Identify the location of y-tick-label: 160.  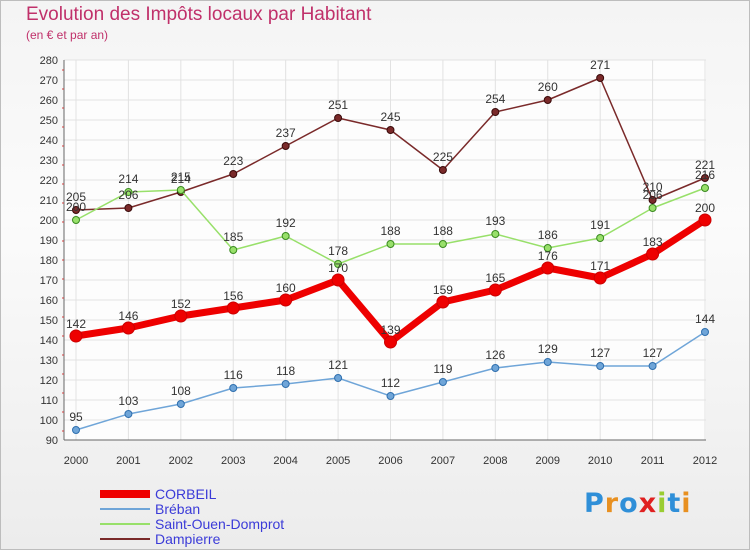
(49, 301).